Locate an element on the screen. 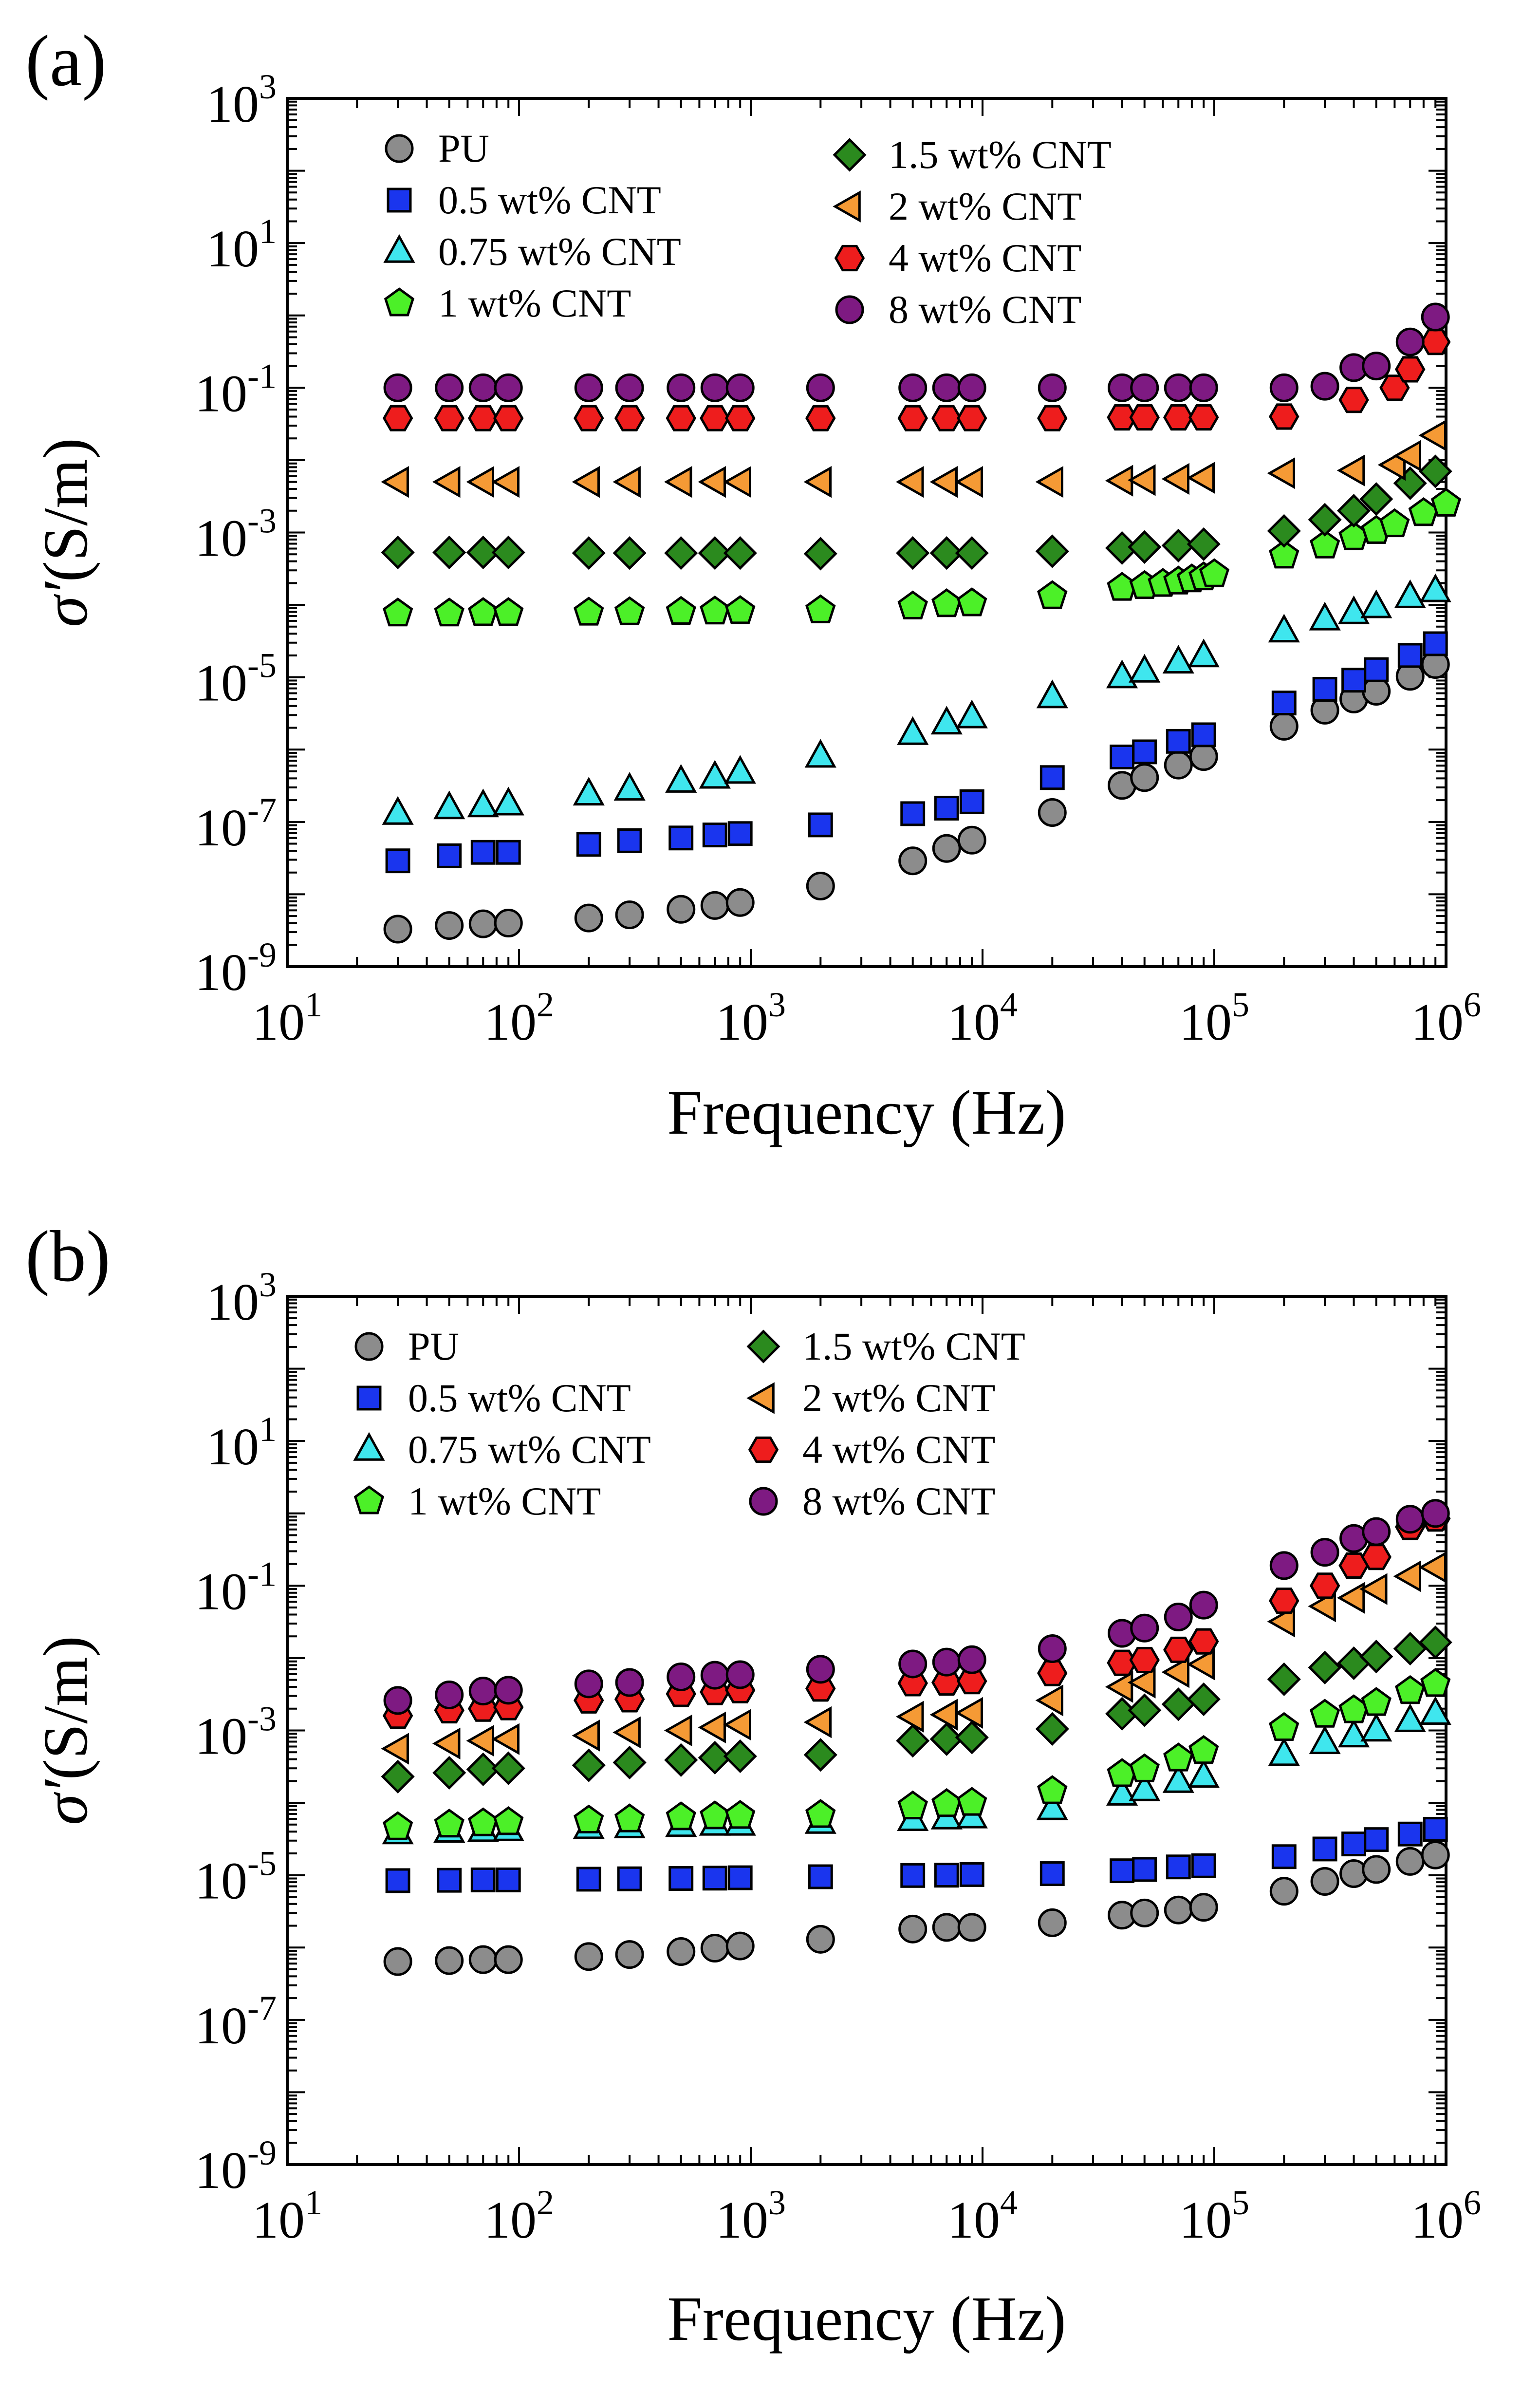 This screenshot has width=1540, height=2392. panel-a-legend-marker-8-wtpct-cnt is located at coordinates (850, 309).